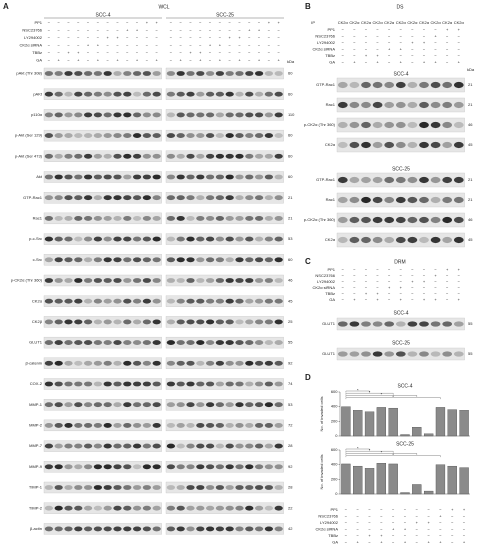  Describe the element at coordinates (308, 377) in the screenshot. I see `panel-label: D` at that location.